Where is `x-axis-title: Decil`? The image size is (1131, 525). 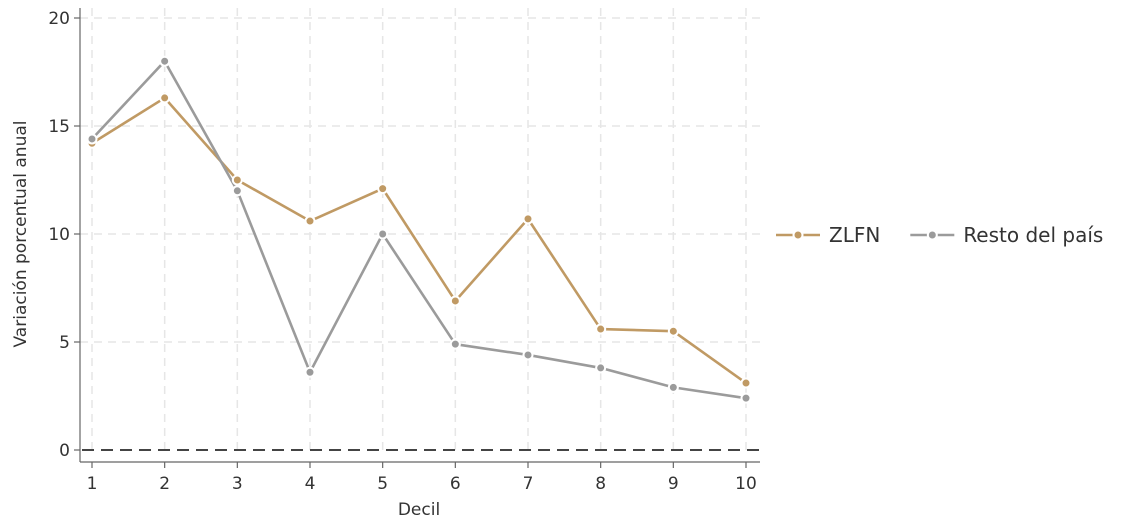
x-axis-title: Decil is located at coordinates (419, 510).